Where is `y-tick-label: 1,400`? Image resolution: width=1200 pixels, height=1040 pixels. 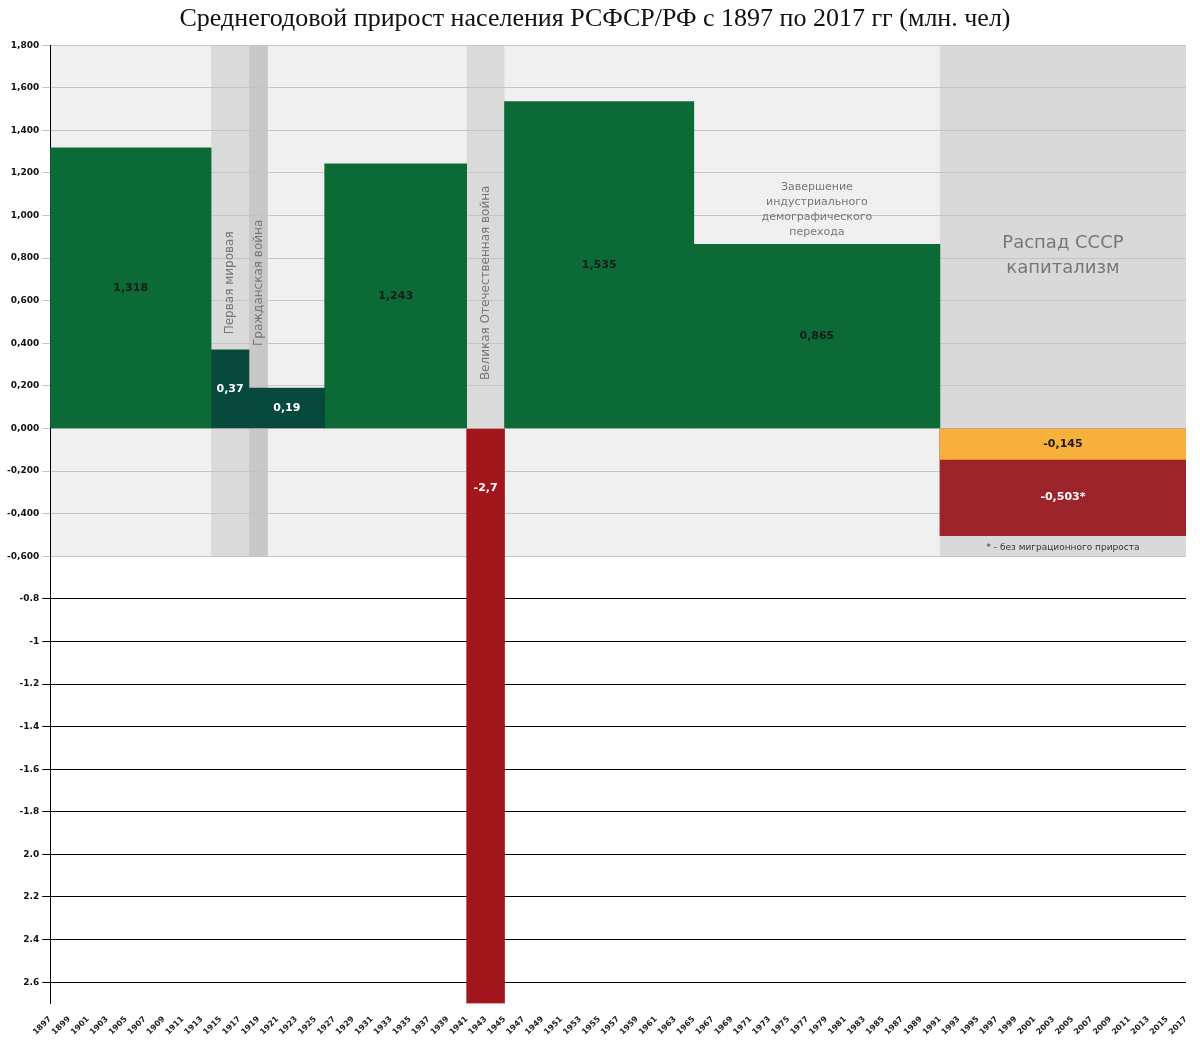
y-tick-label: 1,400 is located at coordinates (25, 129).